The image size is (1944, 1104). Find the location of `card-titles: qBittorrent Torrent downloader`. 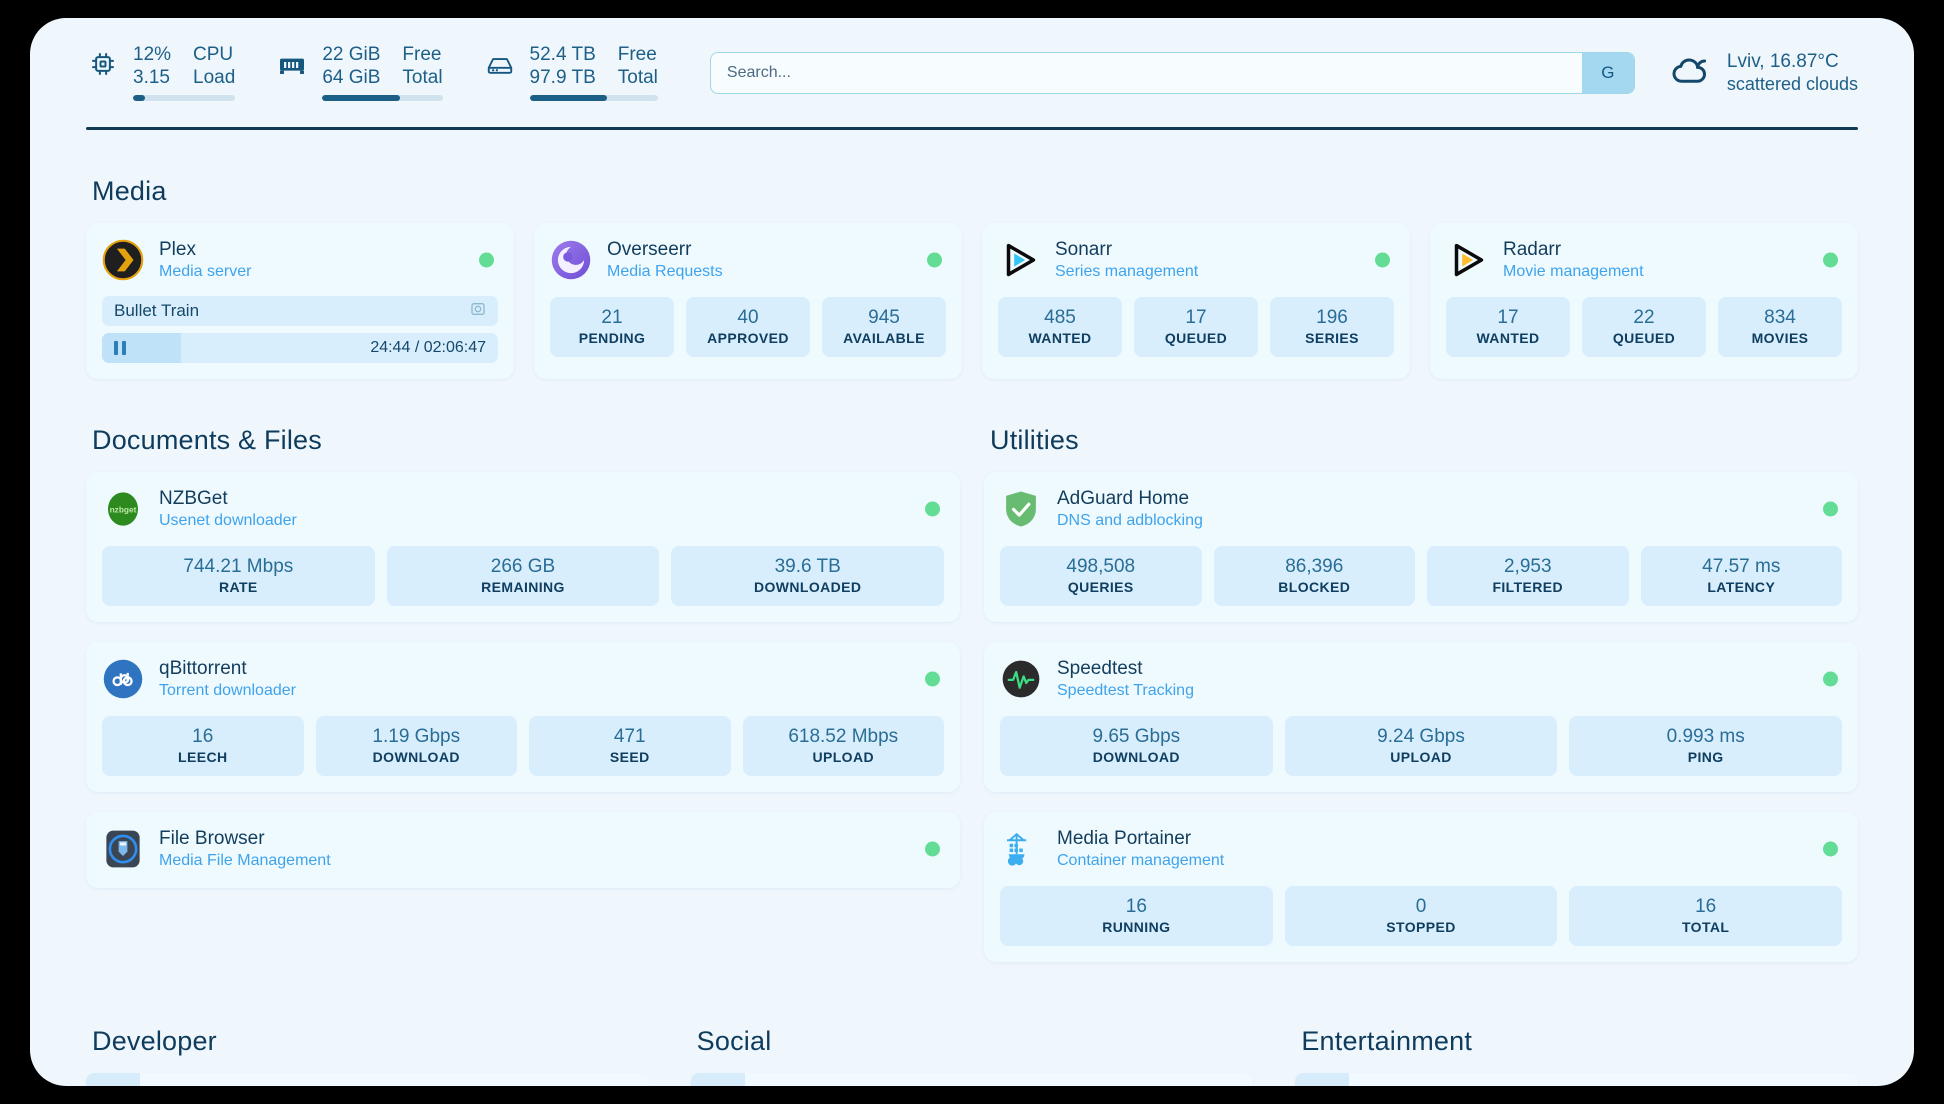

card-titles: qBittorrent Torrent downloader is located at coordinates (227, 679).